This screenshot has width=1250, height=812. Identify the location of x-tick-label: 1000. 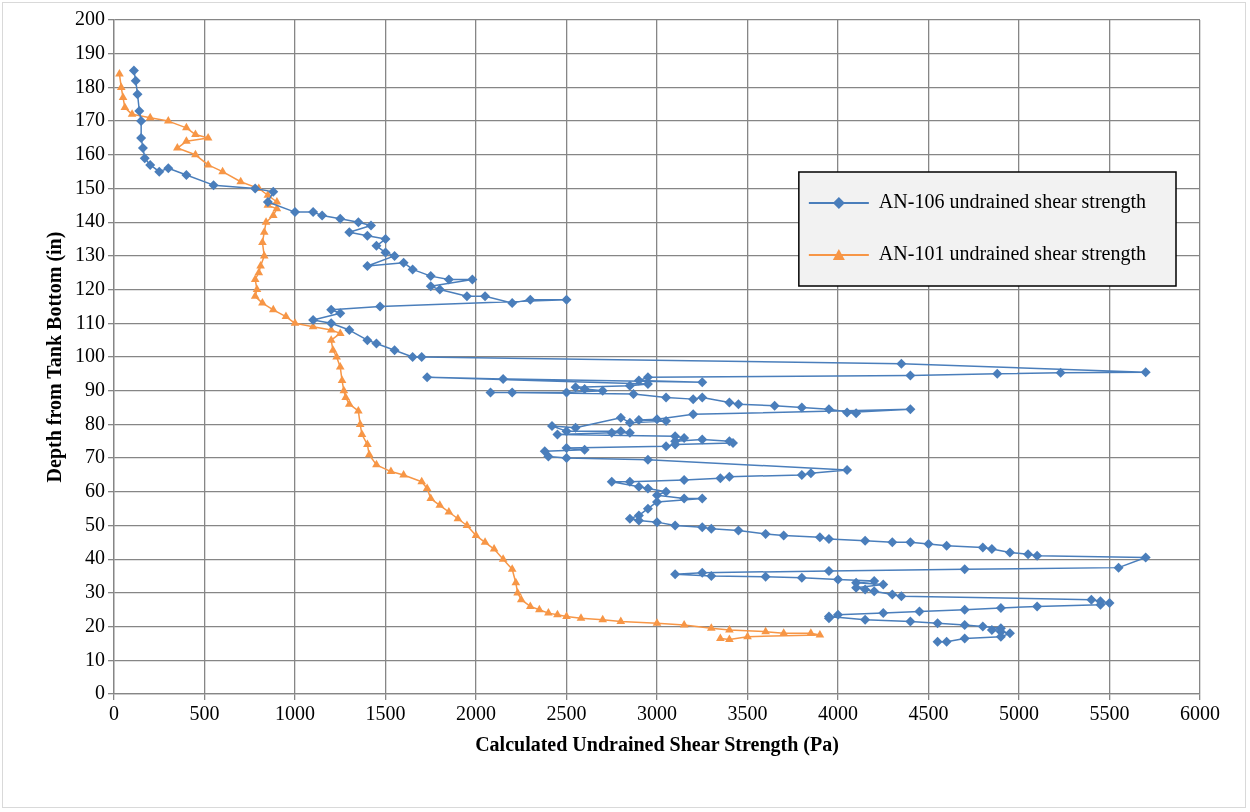
(295, 713).